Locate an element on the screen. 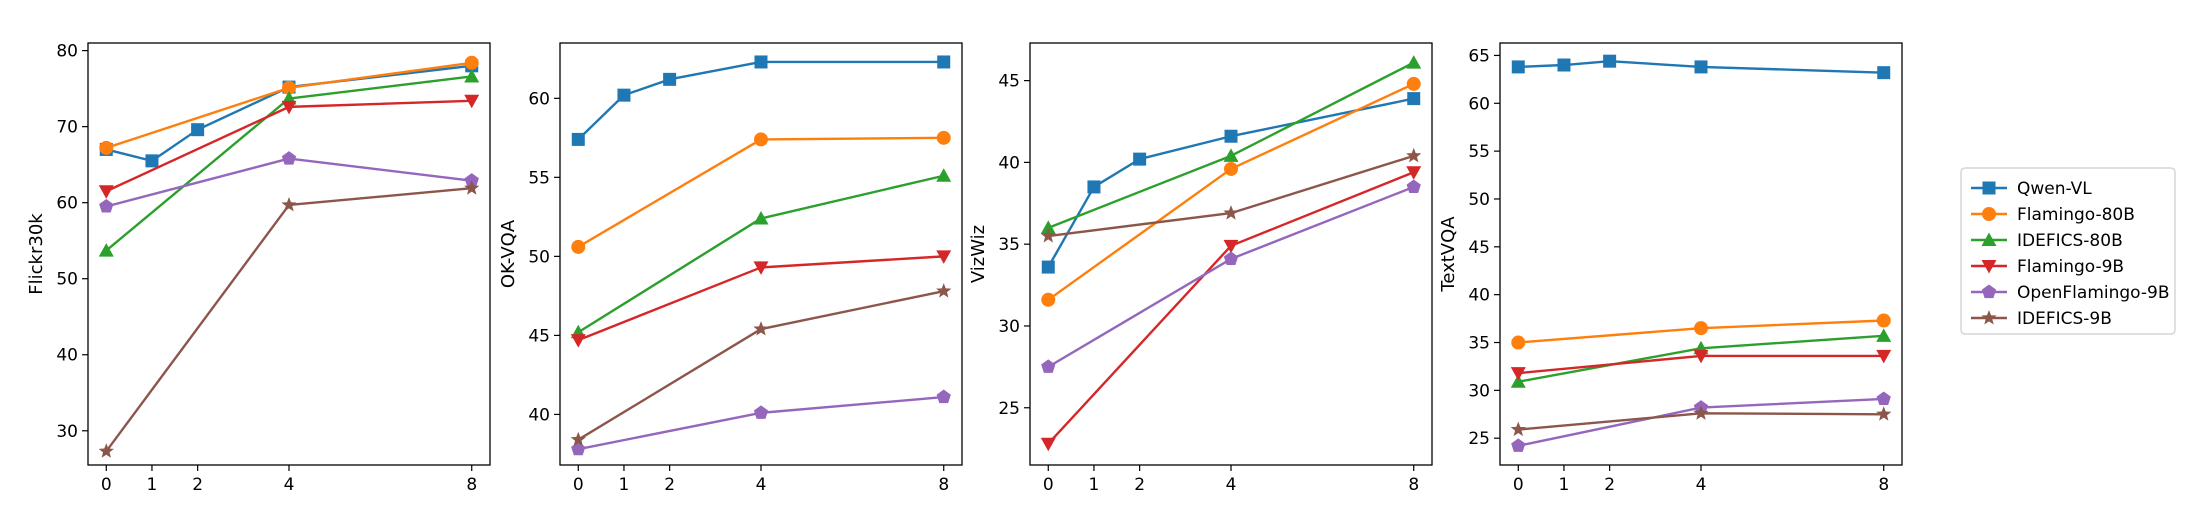 Image resolution: width=2194 pixels, height=530 pixels. legend-entry-flamingo-80b: Flamingo-80B is located at coordinates (2053, 215).